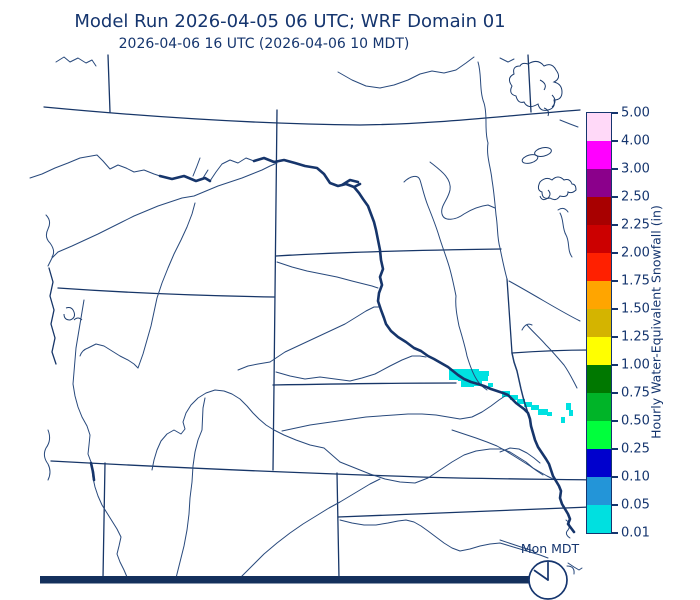  What do you see at coordinates (635, 365) in the screenshot?
I see `colorbar-tick-label: 1.00` at bounding box center [635, 365].